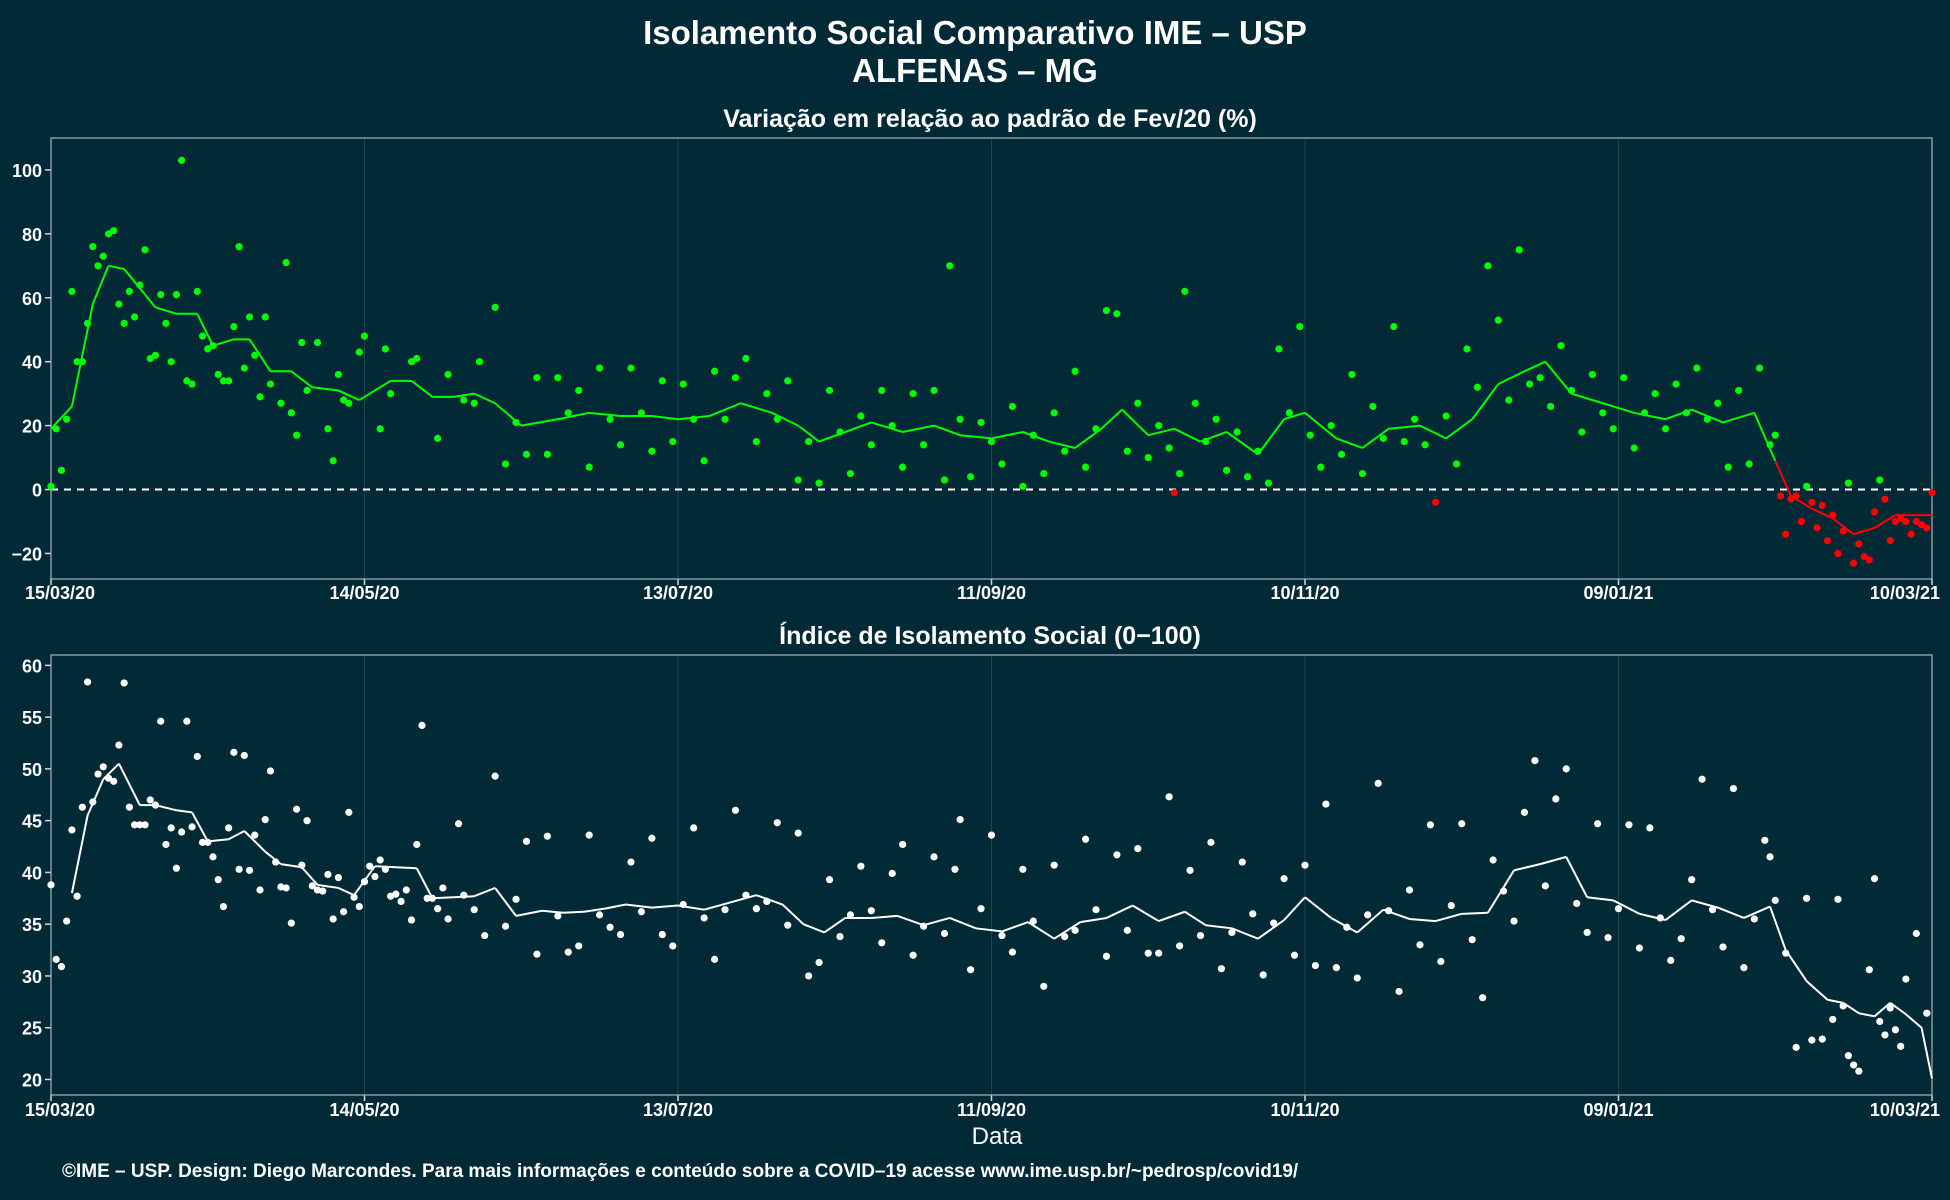 This screenshot has width=1950, height=1200. Describe the element at coordinates (32, 925) in the screenshot. I see `y-tick-label: 35` at that location.